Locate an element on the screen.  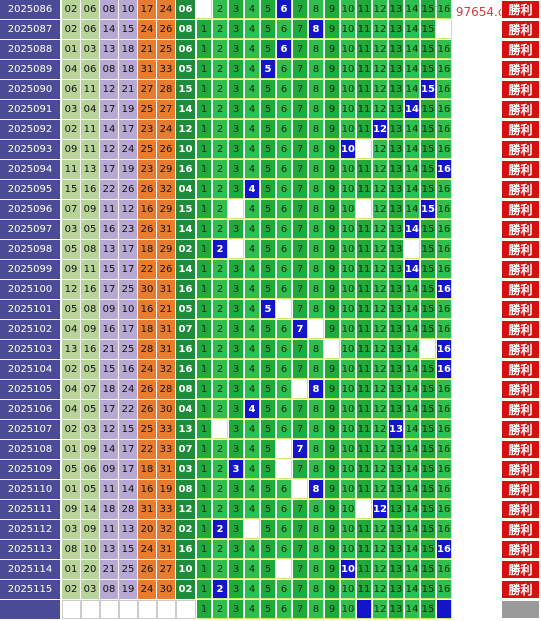
forecast-blue-input is located at coordinates (186, 609).